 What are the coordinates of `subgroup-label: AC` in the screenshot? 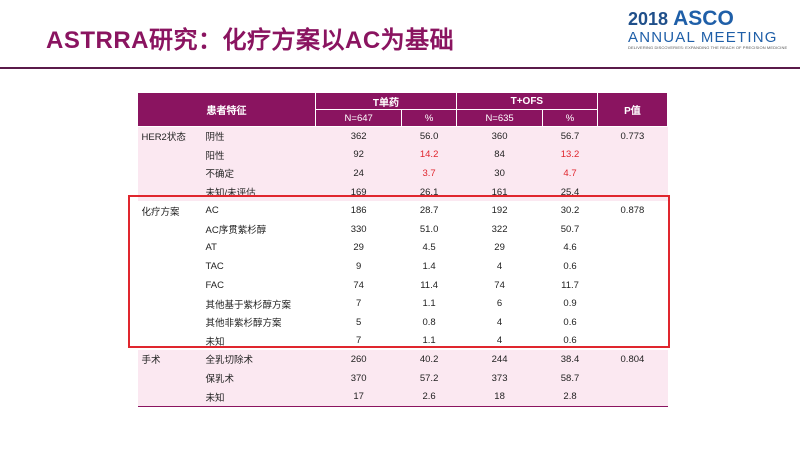 It's located at (260, 210).